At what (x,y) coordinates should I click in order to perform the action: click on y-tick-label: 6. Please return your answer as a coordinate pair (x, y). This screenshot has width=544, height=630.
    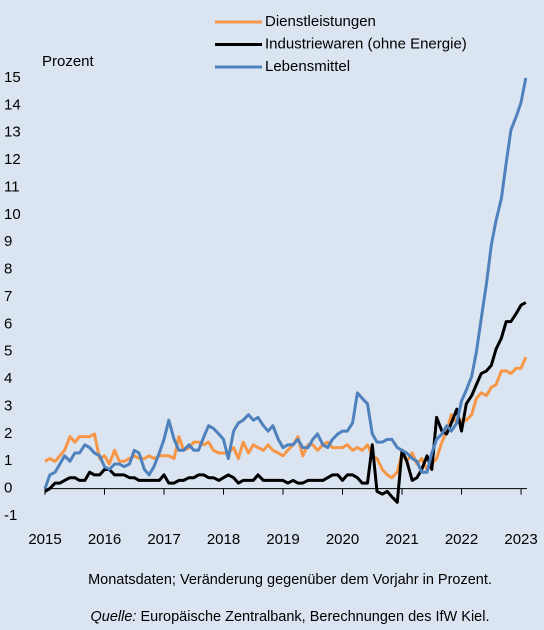
    Looking at the image, I should click on (8, 323).